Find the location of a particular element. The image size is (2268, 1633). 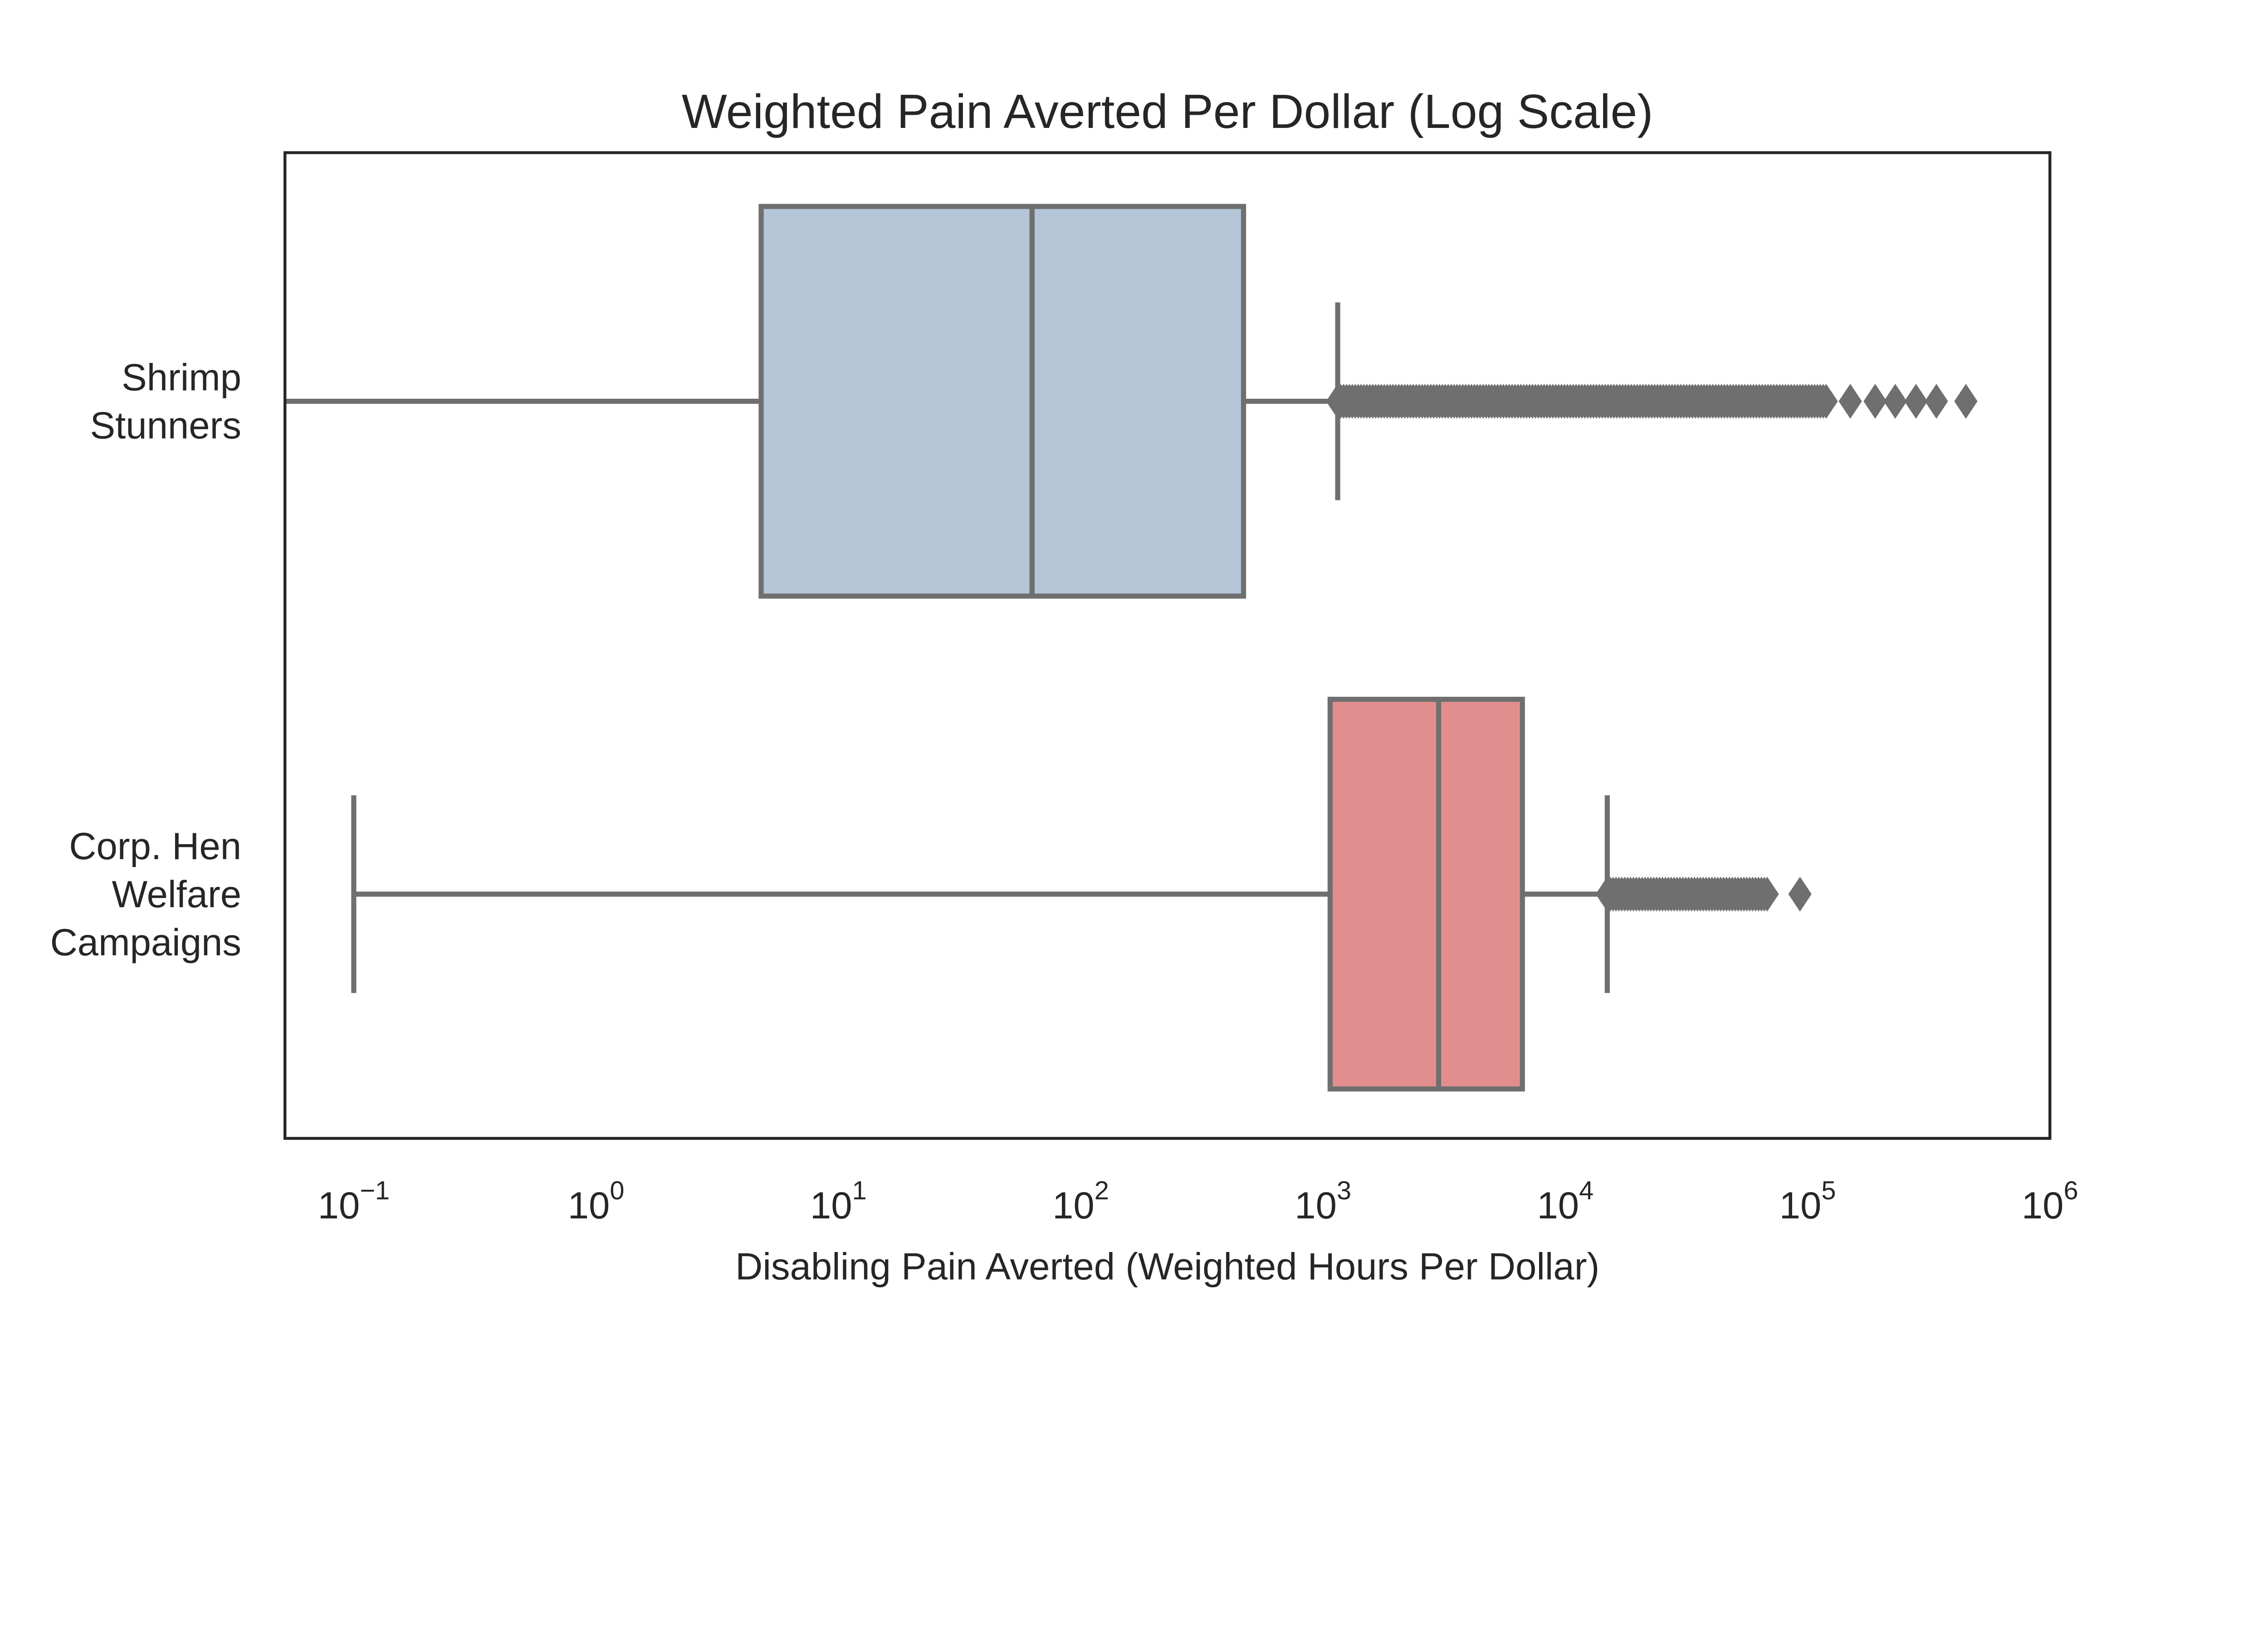

x-tick-label: 10¹ is located at coordinates (839, 1201).